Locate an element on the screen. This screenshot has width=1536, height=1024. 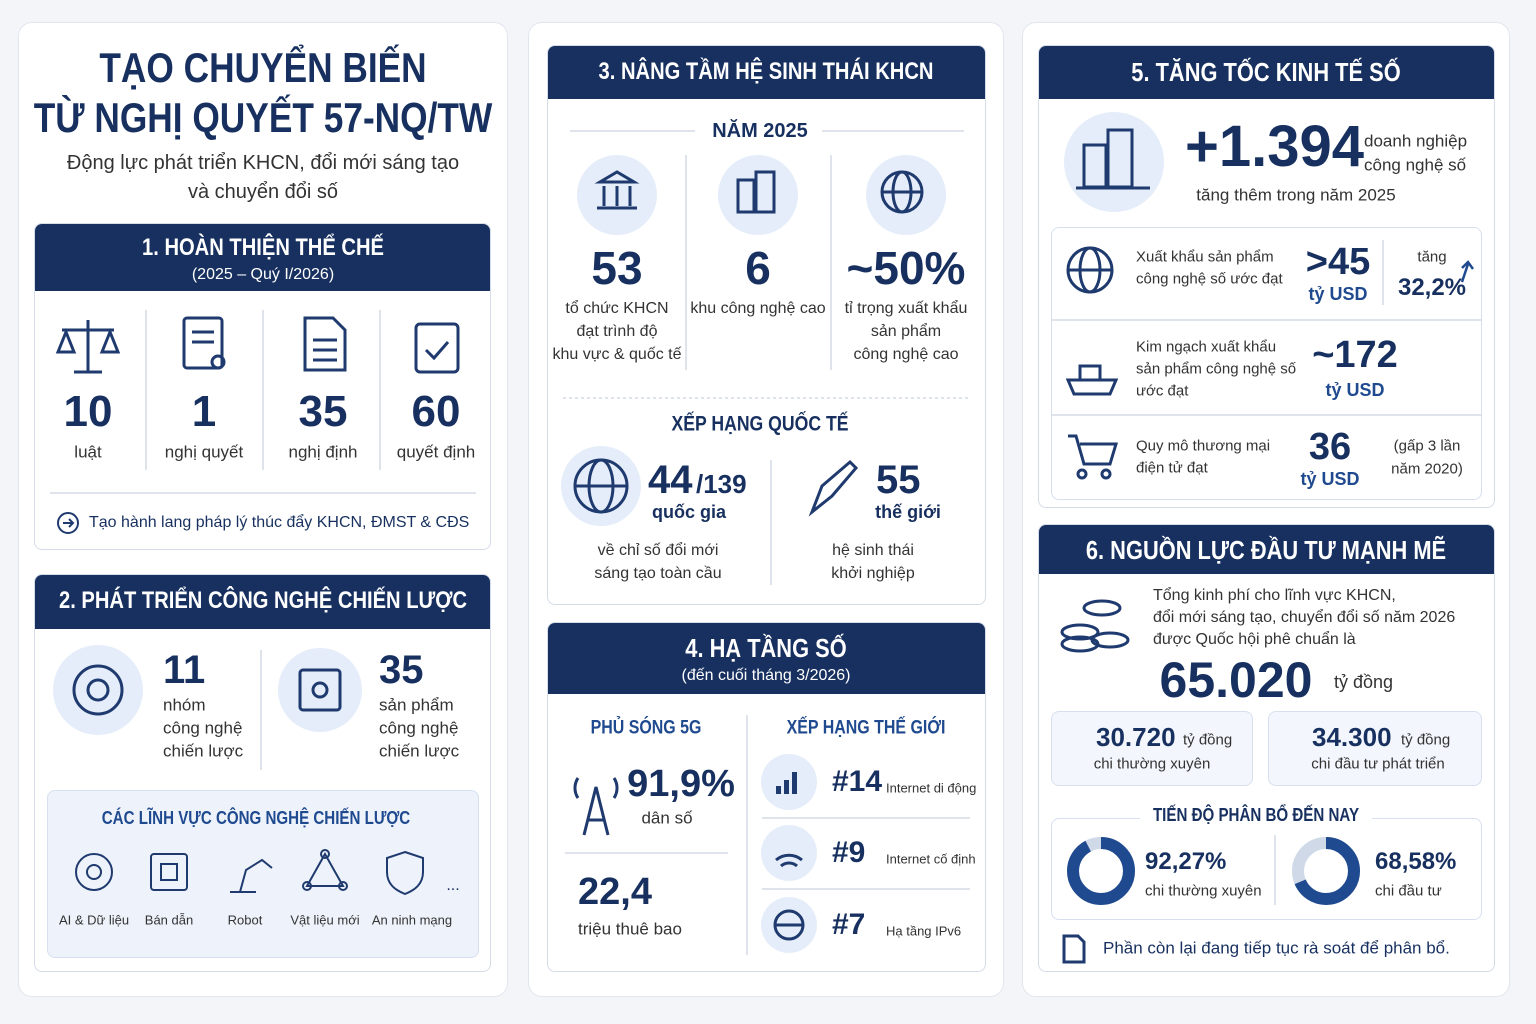
text: NĂM 2025 is located at coordinates (760, 131).